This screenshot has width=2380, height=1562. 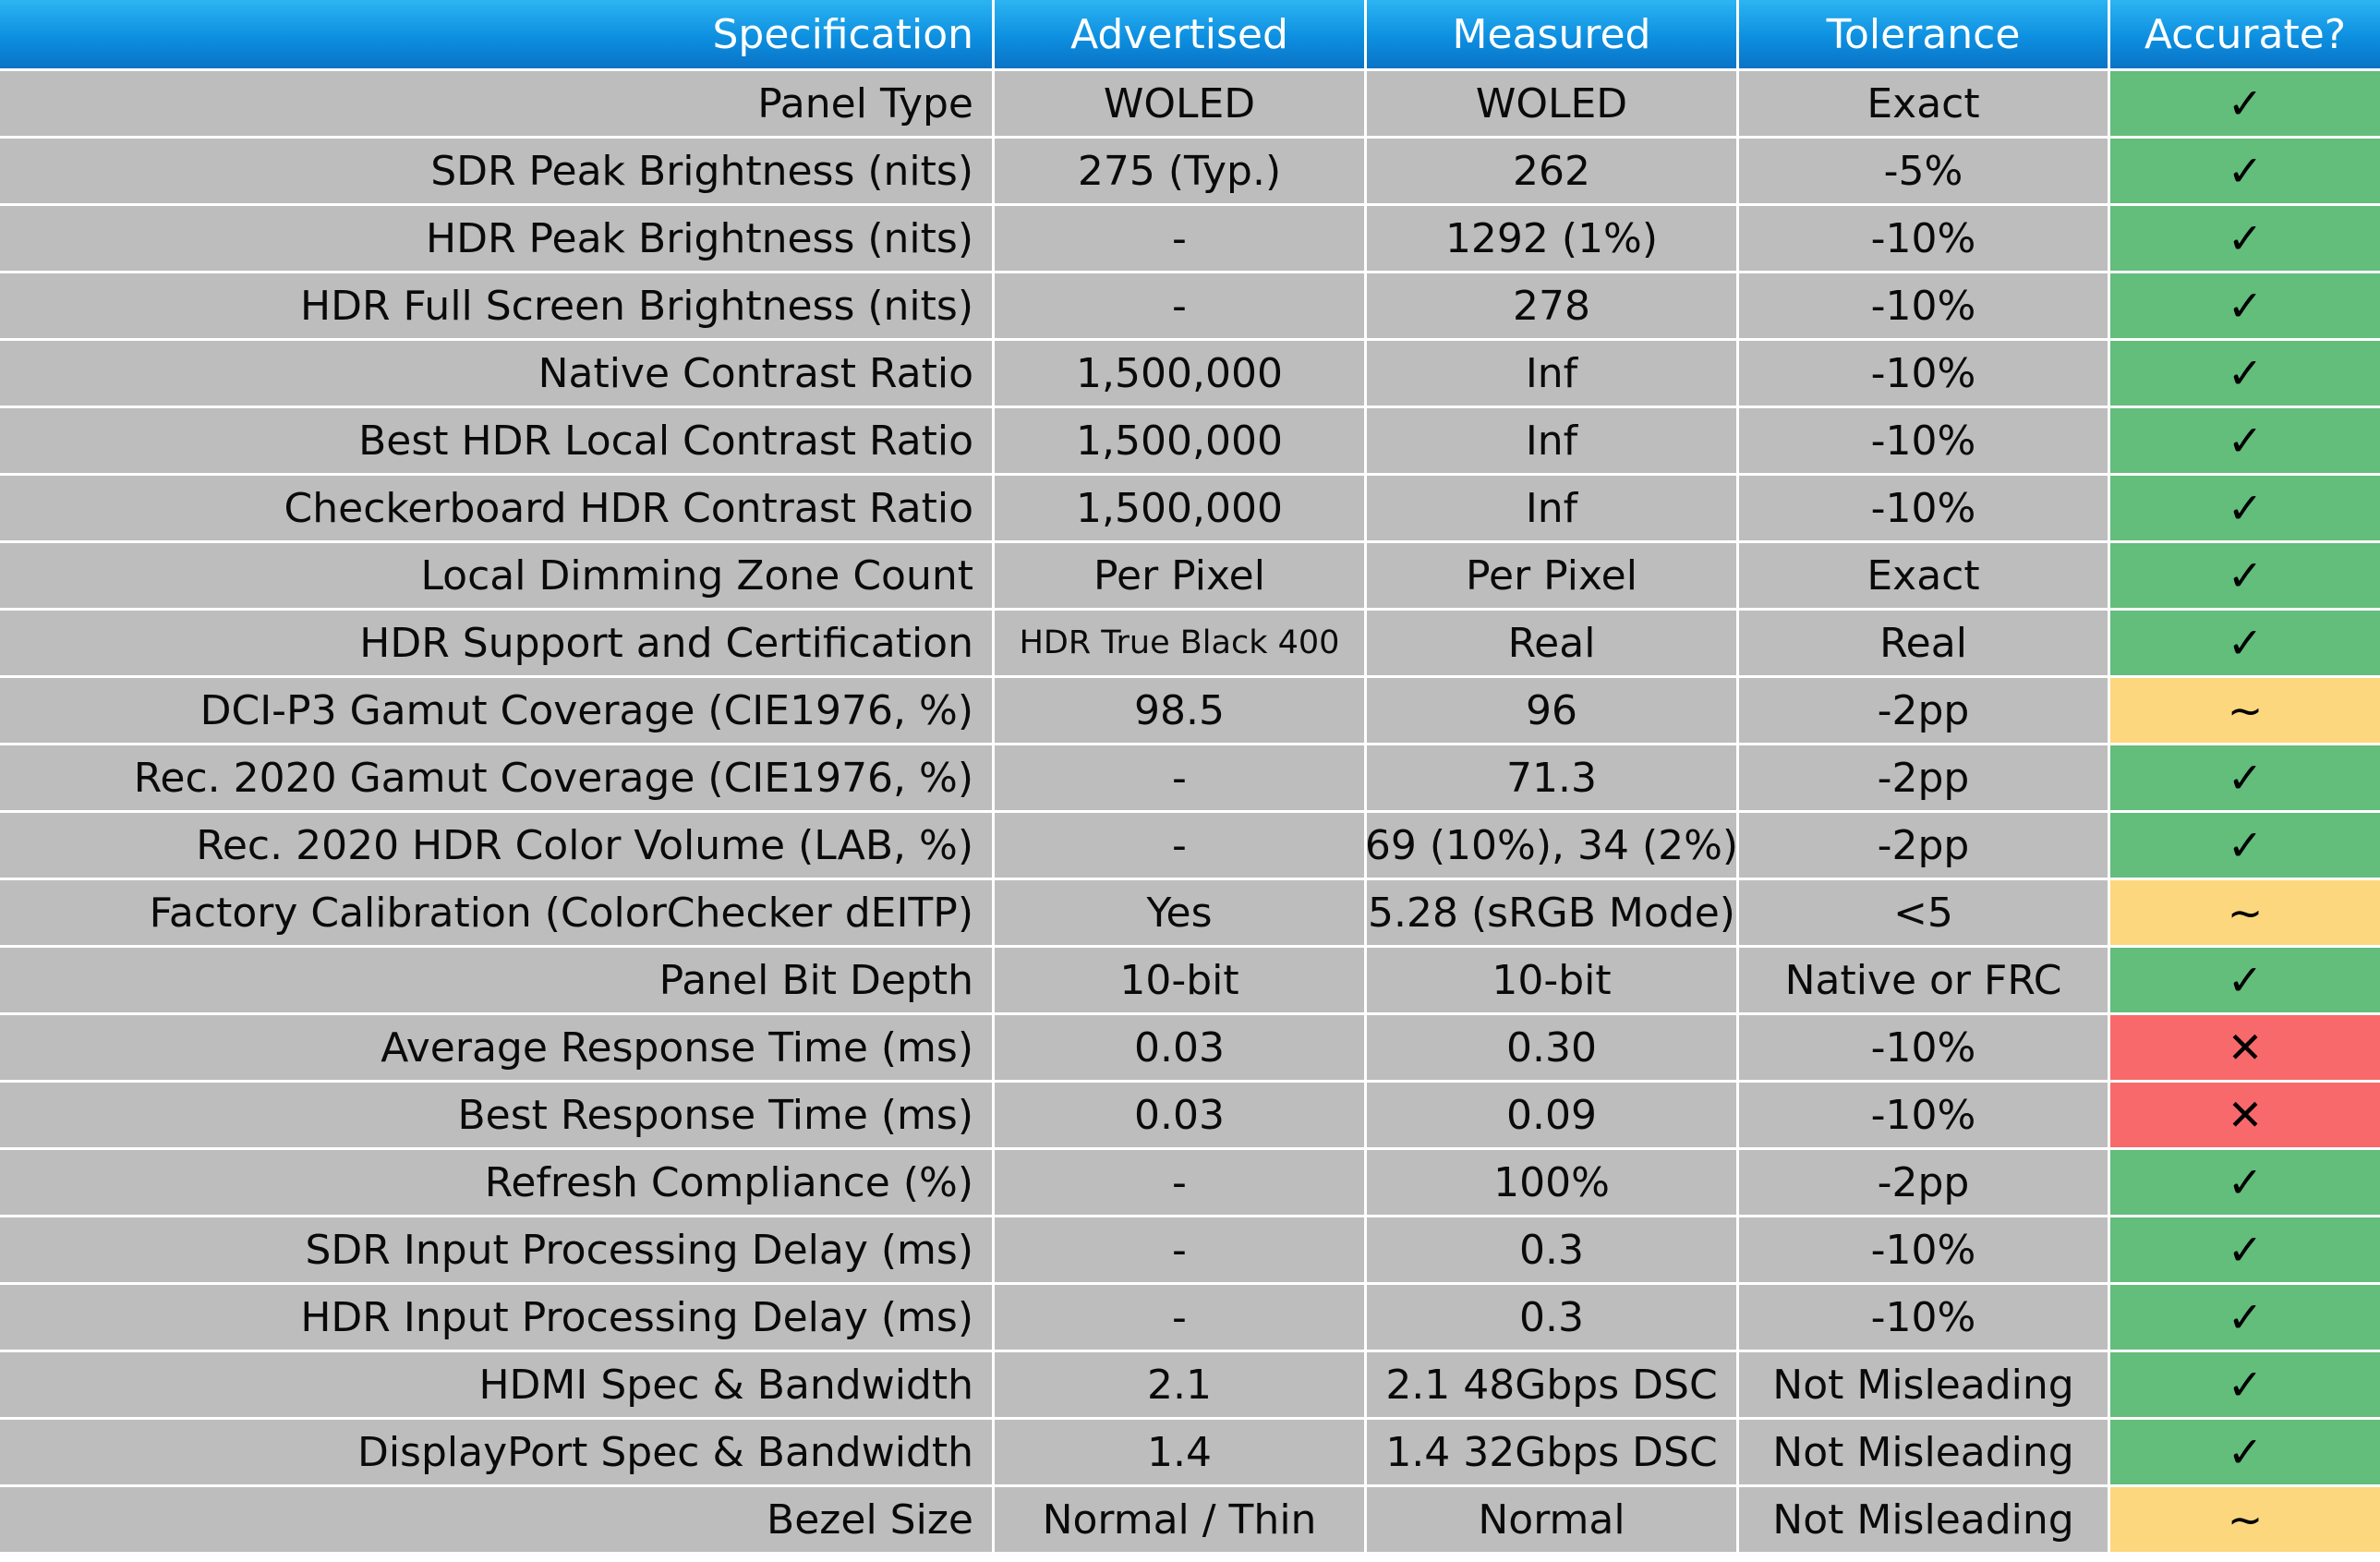 What do you see at coordinates (1181, 1453) in the screenshot?
I see `table-cell-advertised: 1.4` at bounding box center [1181, 1453].